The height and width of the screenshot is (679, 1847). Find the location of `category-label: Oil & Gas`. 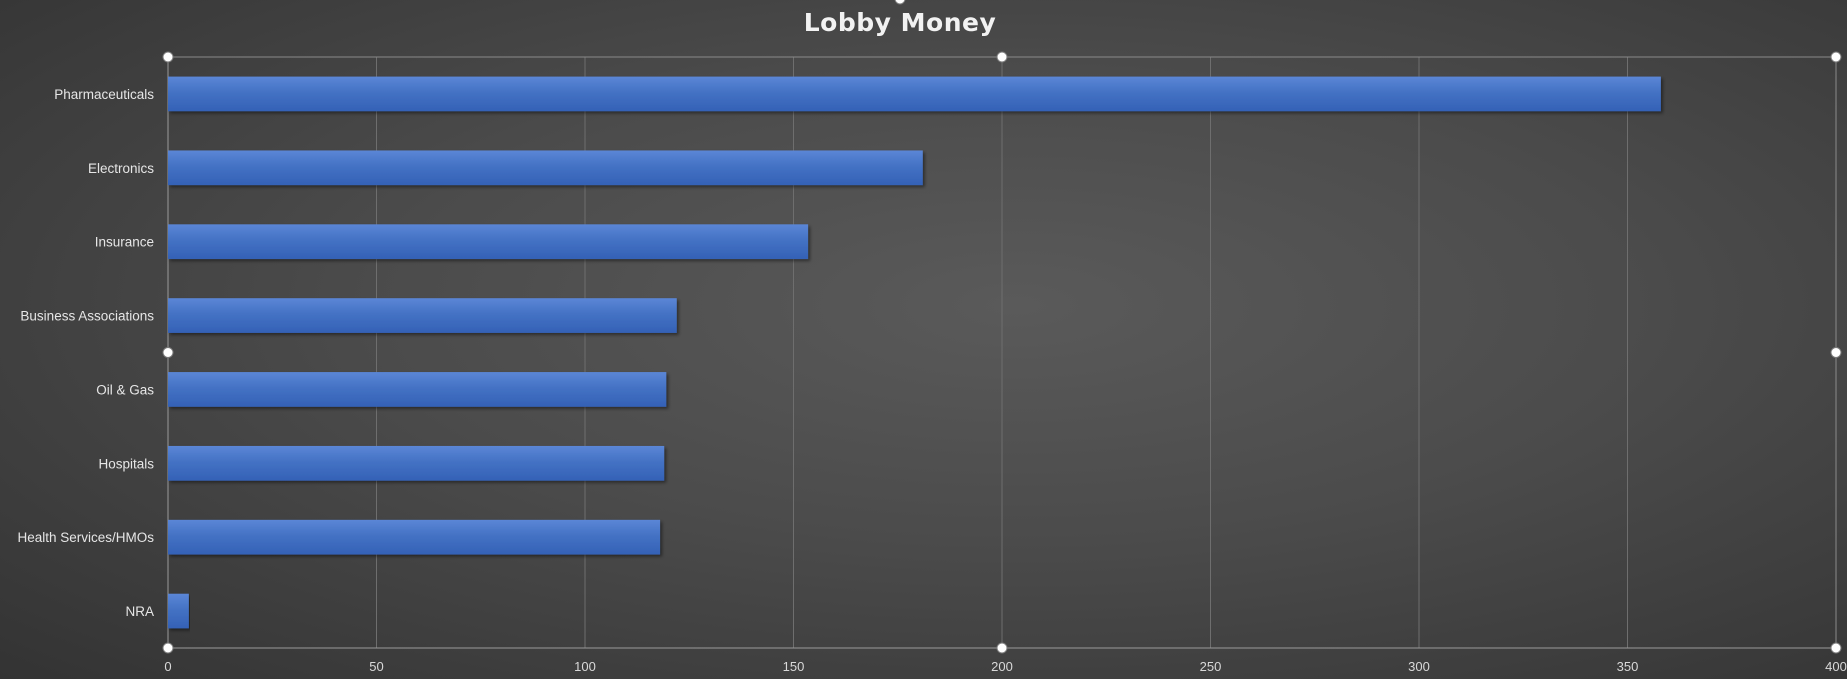

category-label: Oil & Gas is located at coordinates (125, 389).